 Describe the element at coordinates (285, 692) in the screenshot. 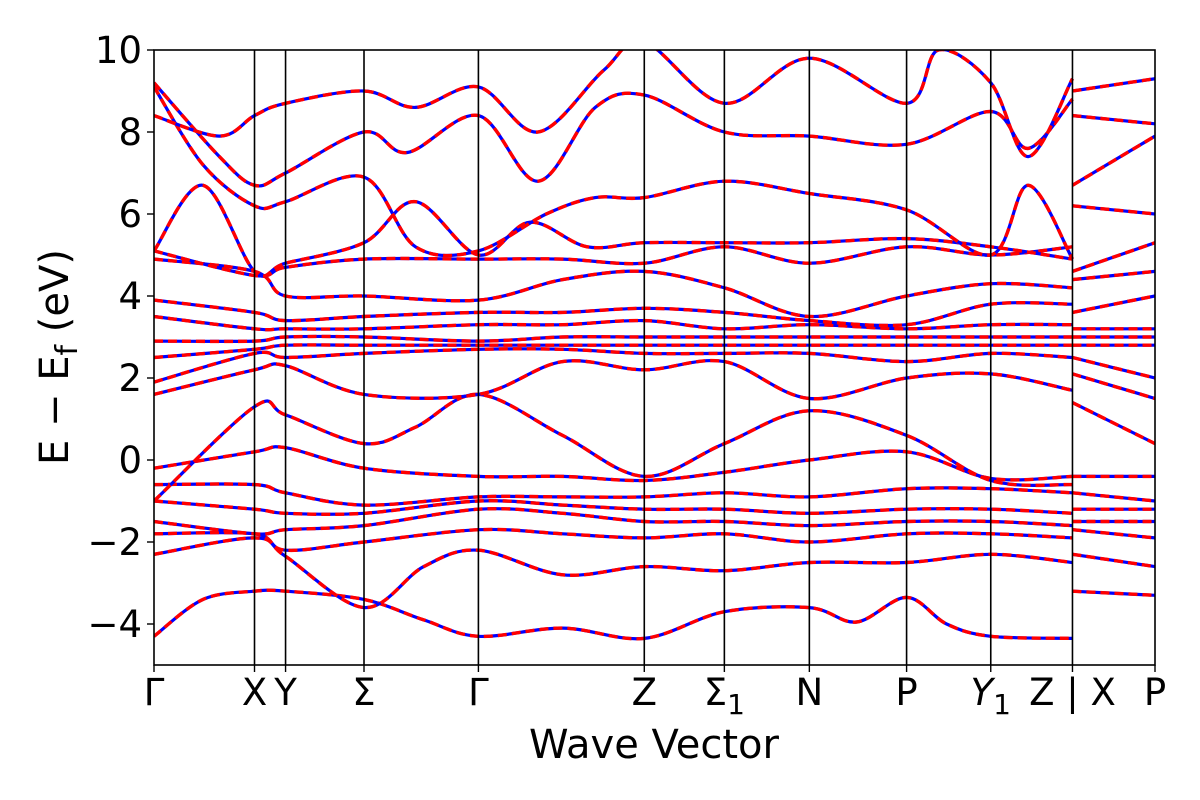

I see `x-tick-label-2: Y` at that location.